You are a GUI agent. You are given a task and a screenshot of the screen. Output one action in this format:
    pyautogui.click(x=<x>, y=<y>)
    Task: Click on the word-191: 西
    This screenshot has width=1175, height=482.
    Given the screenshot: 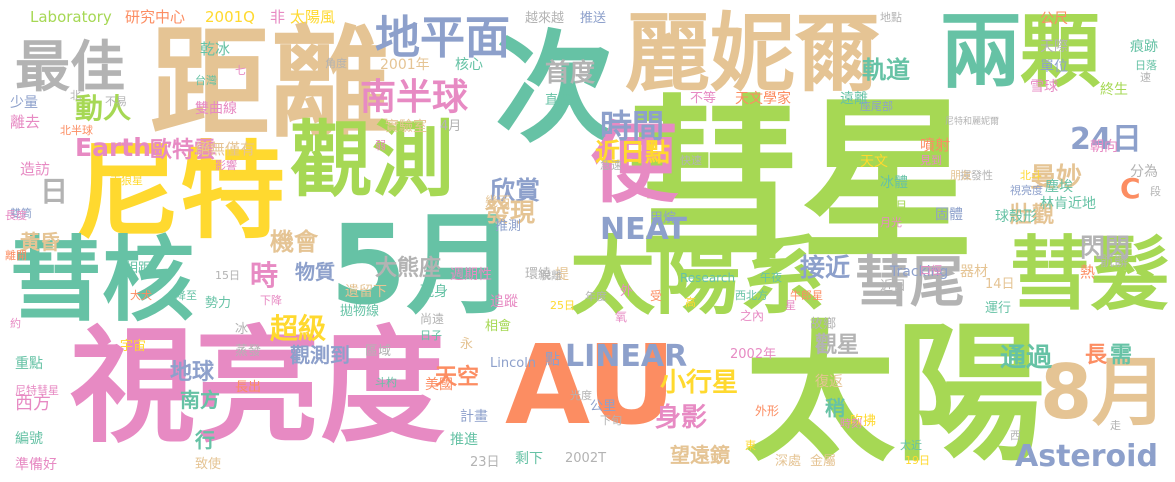 What is the action you would take?
    pyautogui.click(x=1015, y=435)
    